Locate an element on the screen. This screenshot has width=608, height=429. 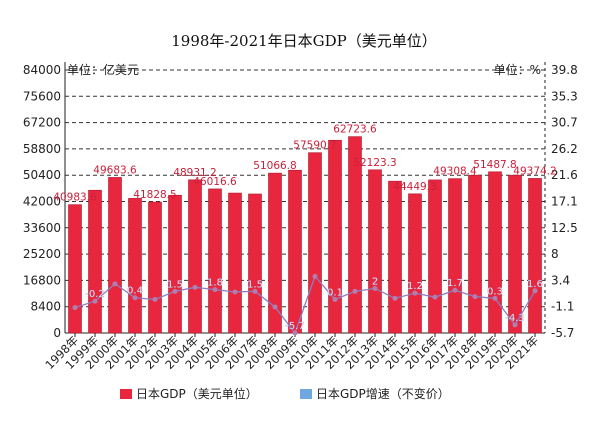
bar-label: 51066.8 is located at coordinates (274, 166).